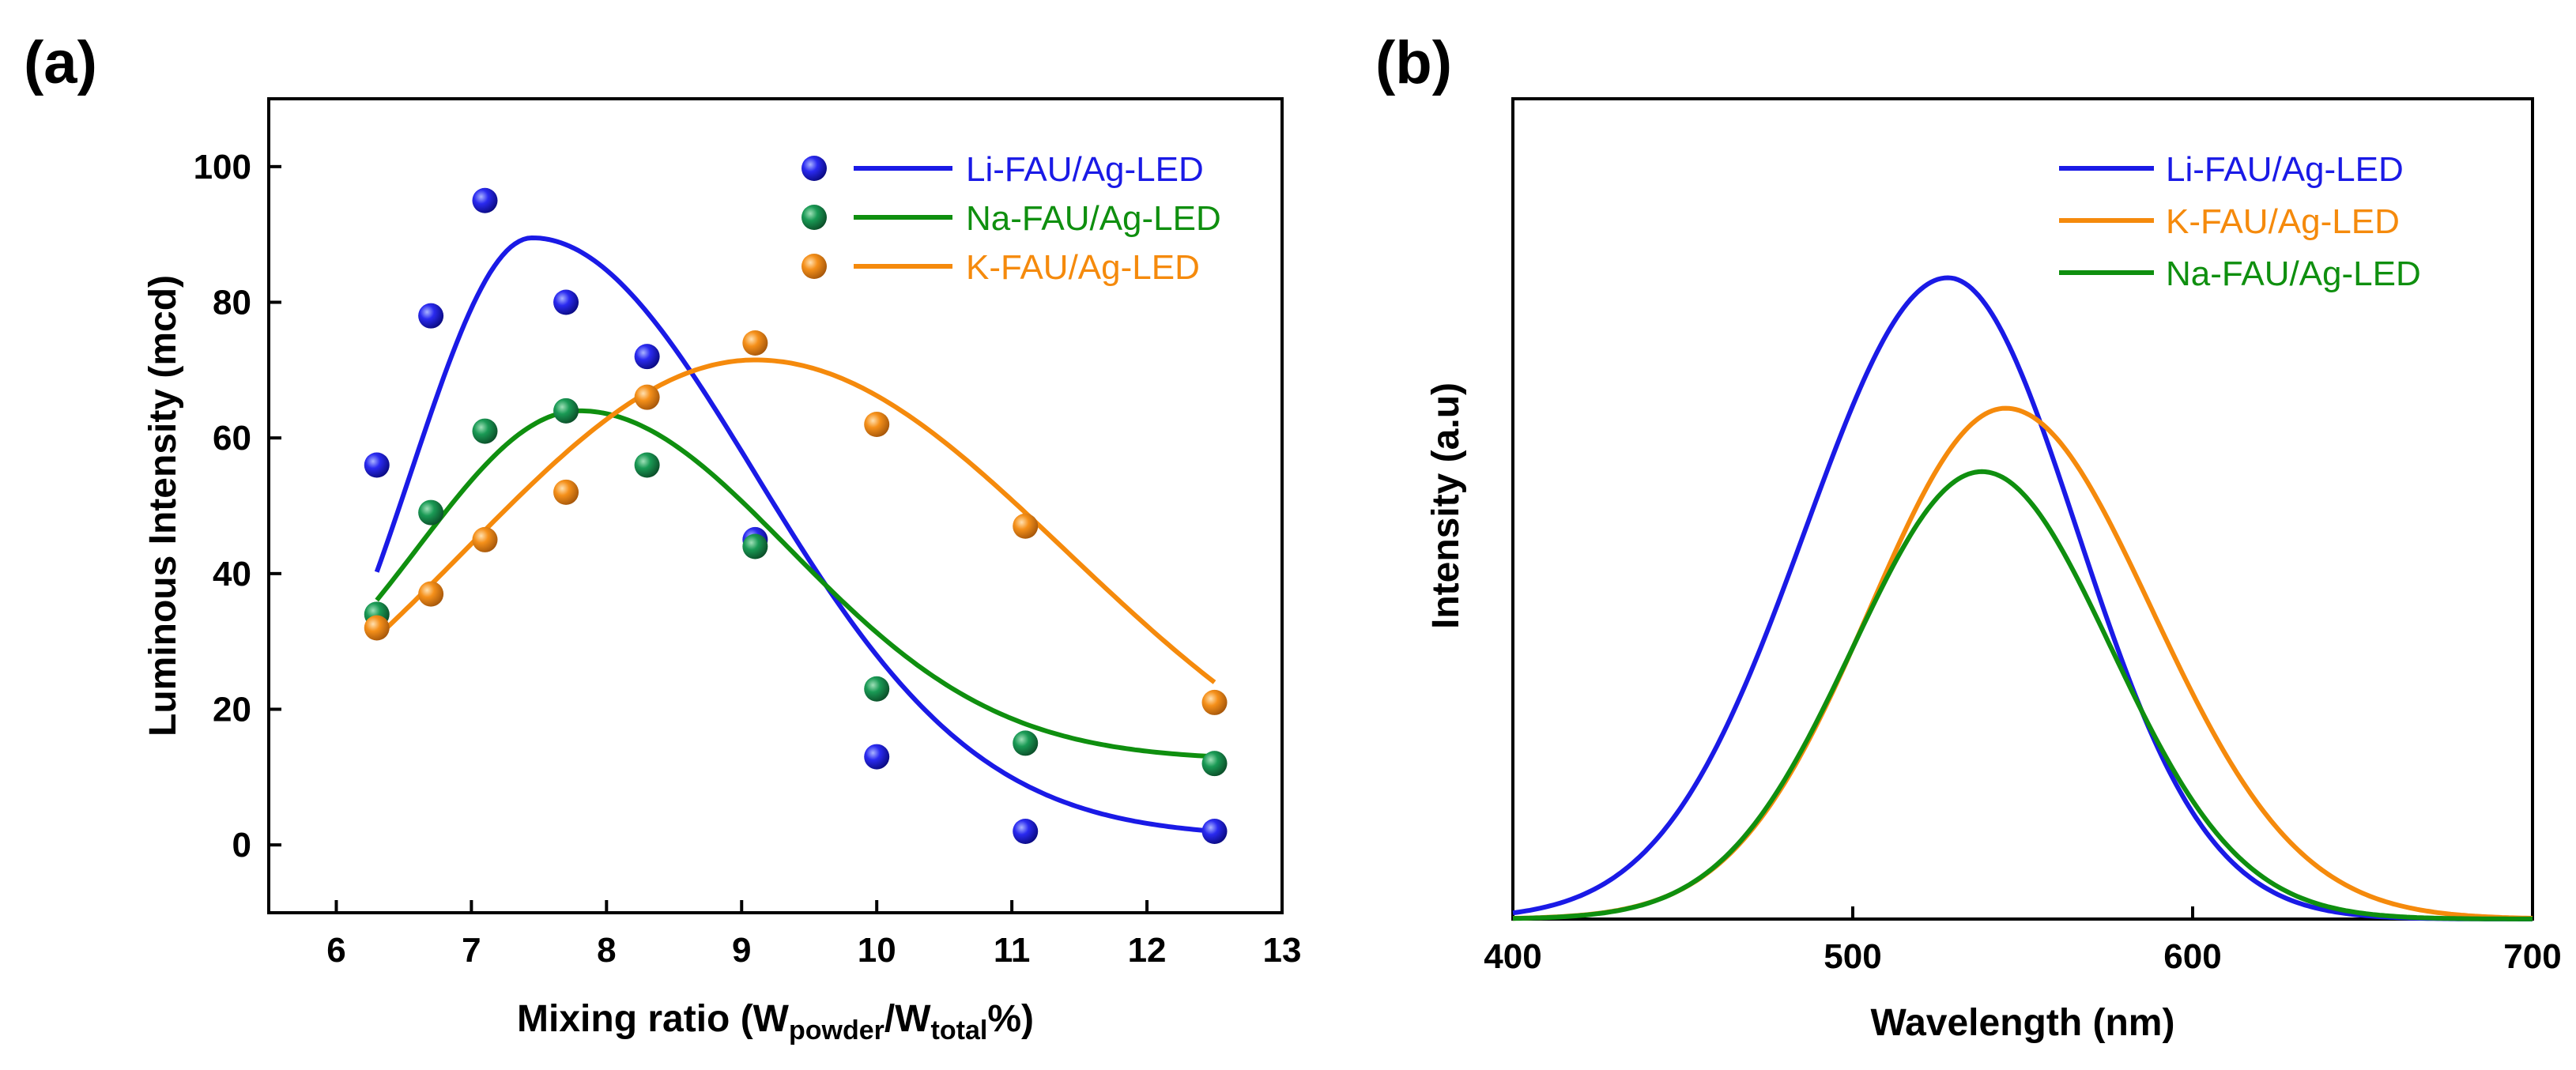 This screenshot has height=1070, width=2576. Describe the element at coordinates (2285, 169) in the screenshot. I see `legend-label-b: Li-FAU/Ag-LED` at that location.